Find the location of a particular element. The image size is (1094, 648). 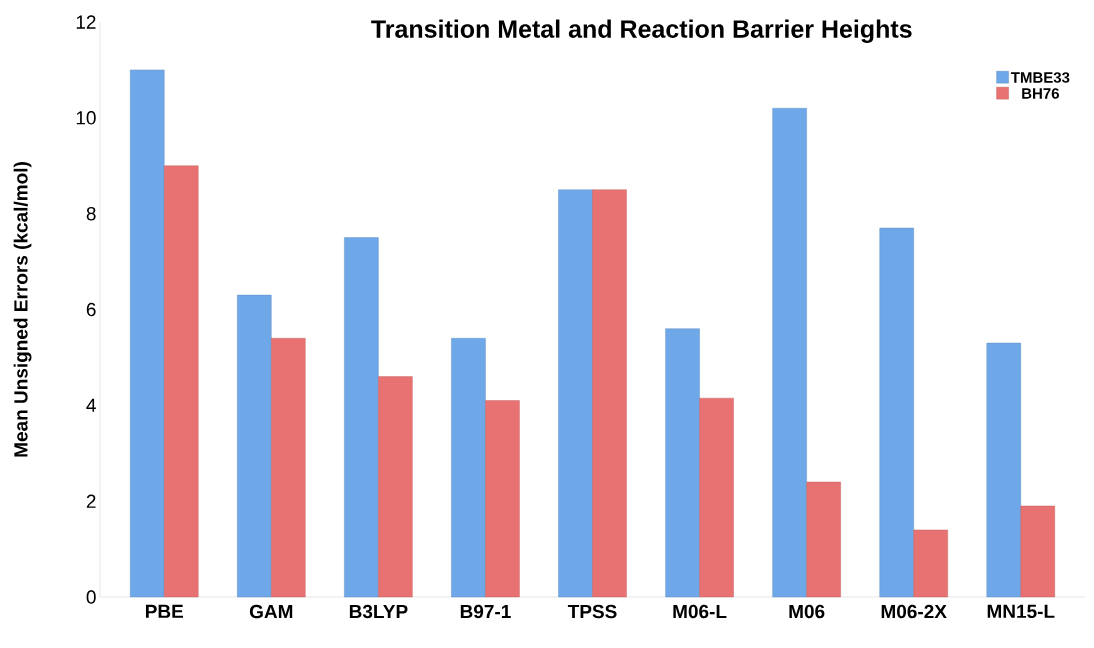

y-tick-label: 12 is located at coordinates (86, 22).